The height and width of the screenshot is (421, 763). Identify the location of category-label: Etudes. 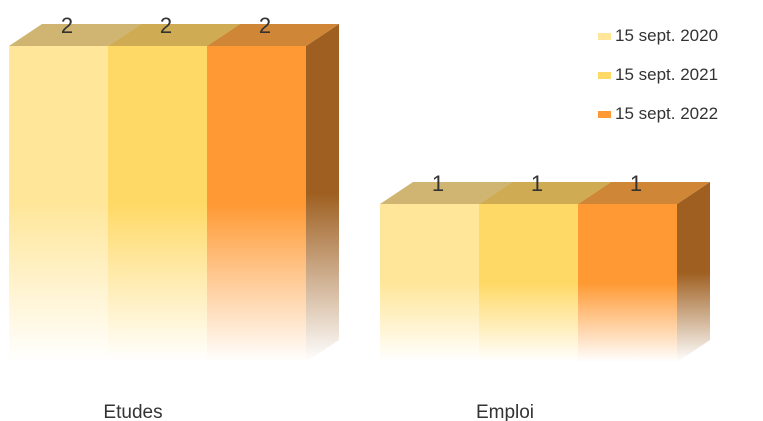
(132, 411).